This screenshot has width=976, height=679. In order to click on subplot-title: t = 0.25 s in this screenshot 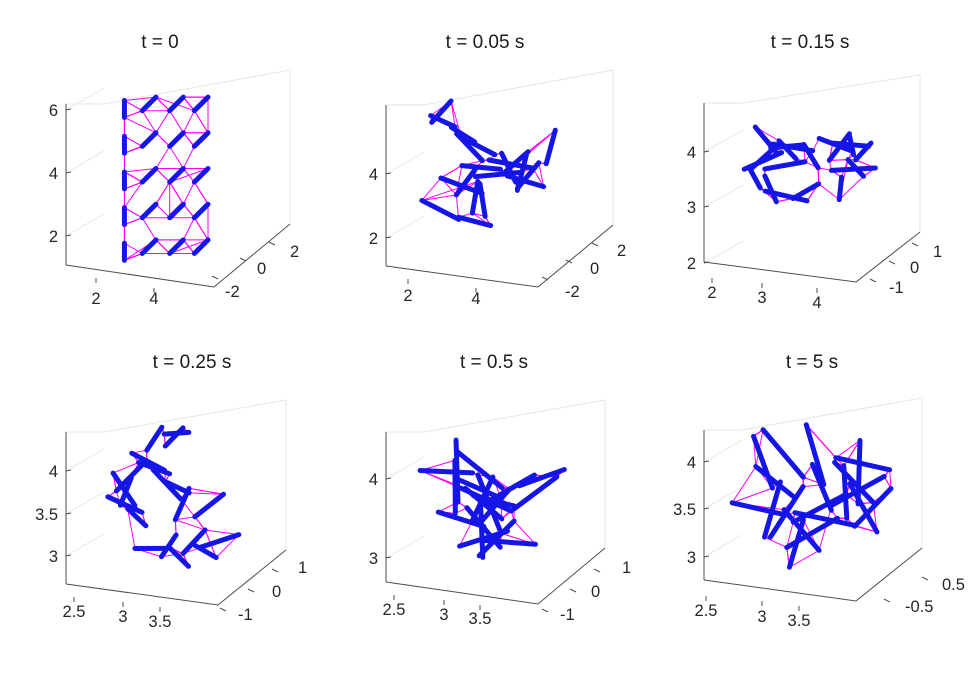, I will do `click(192, 362)`.